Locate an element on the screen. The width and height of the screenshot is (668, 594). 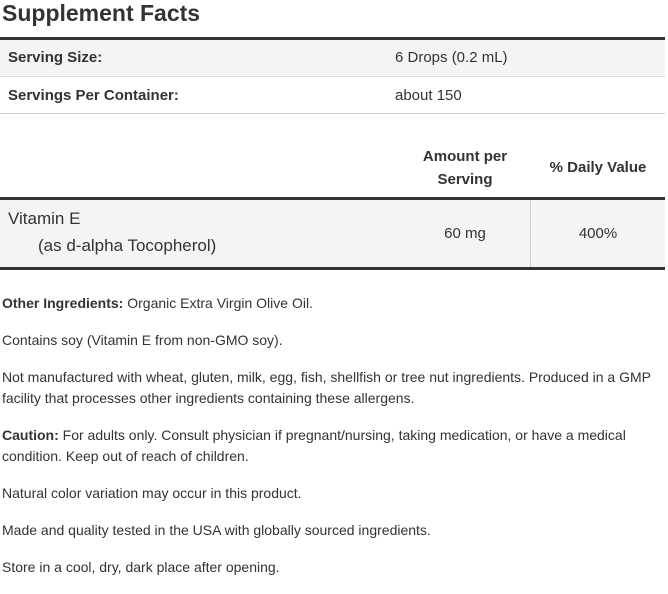
serving-value: 6 Drops (0.2 mL) is located at coordinates (451, 57).